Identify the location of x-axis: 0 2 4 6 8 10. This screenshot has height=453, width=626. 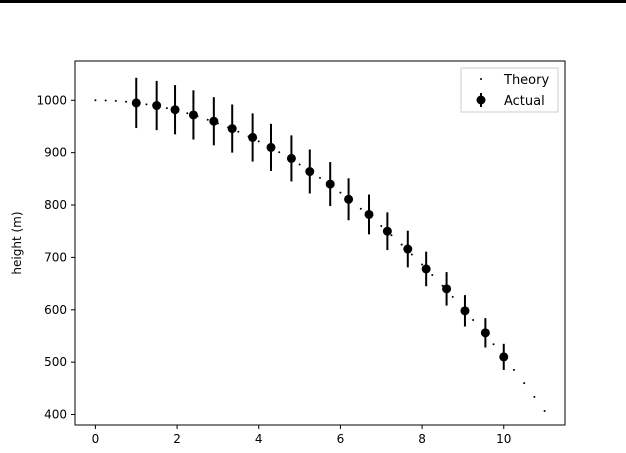
(301, 435).